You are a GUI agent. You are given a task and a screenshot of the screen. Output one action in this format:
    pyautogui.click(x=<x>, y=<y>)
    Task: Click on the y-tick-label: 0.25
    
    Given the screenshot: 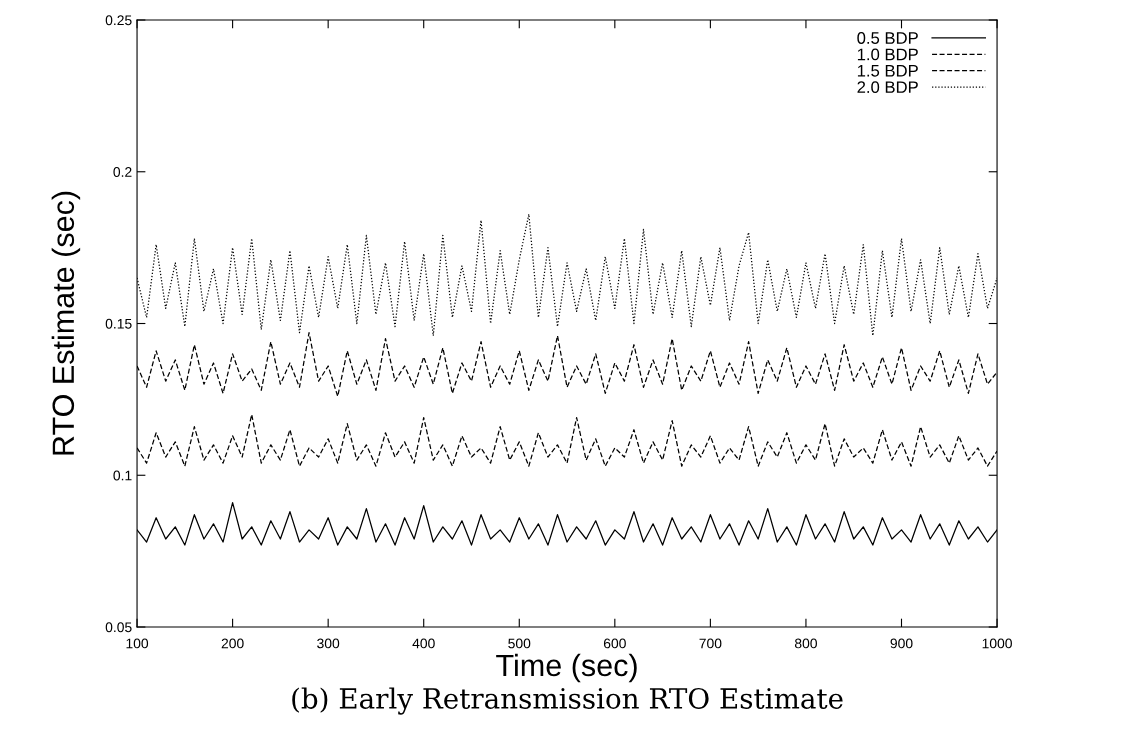 What is the action you would take?
    pyautogui.click(x=118, y=20)
    